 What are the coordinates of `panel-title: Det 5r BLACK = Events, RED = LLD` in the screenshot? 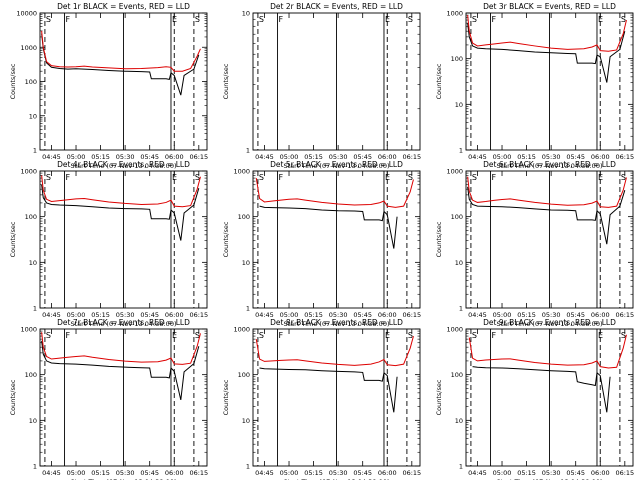 It's located at (336, 164).